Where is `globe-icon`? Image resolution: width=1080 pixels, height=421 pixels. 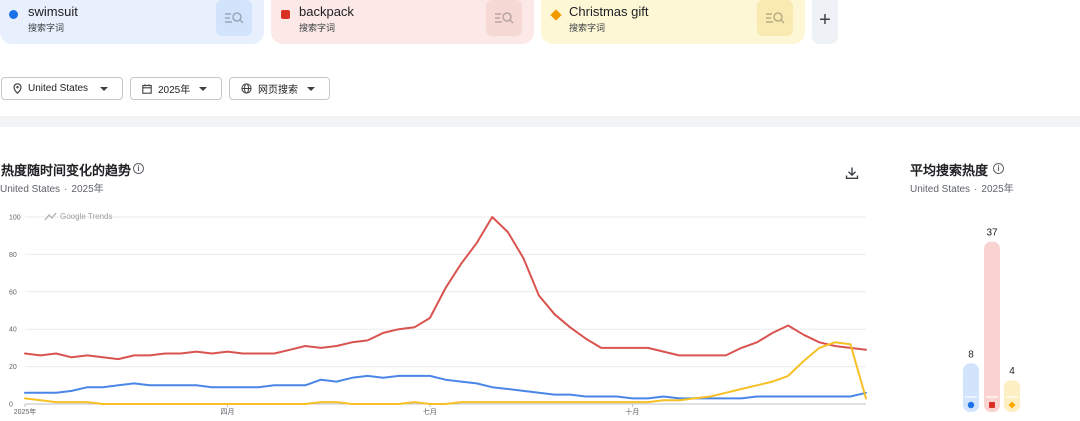
globe-icon is located at coordinates (246, 88).